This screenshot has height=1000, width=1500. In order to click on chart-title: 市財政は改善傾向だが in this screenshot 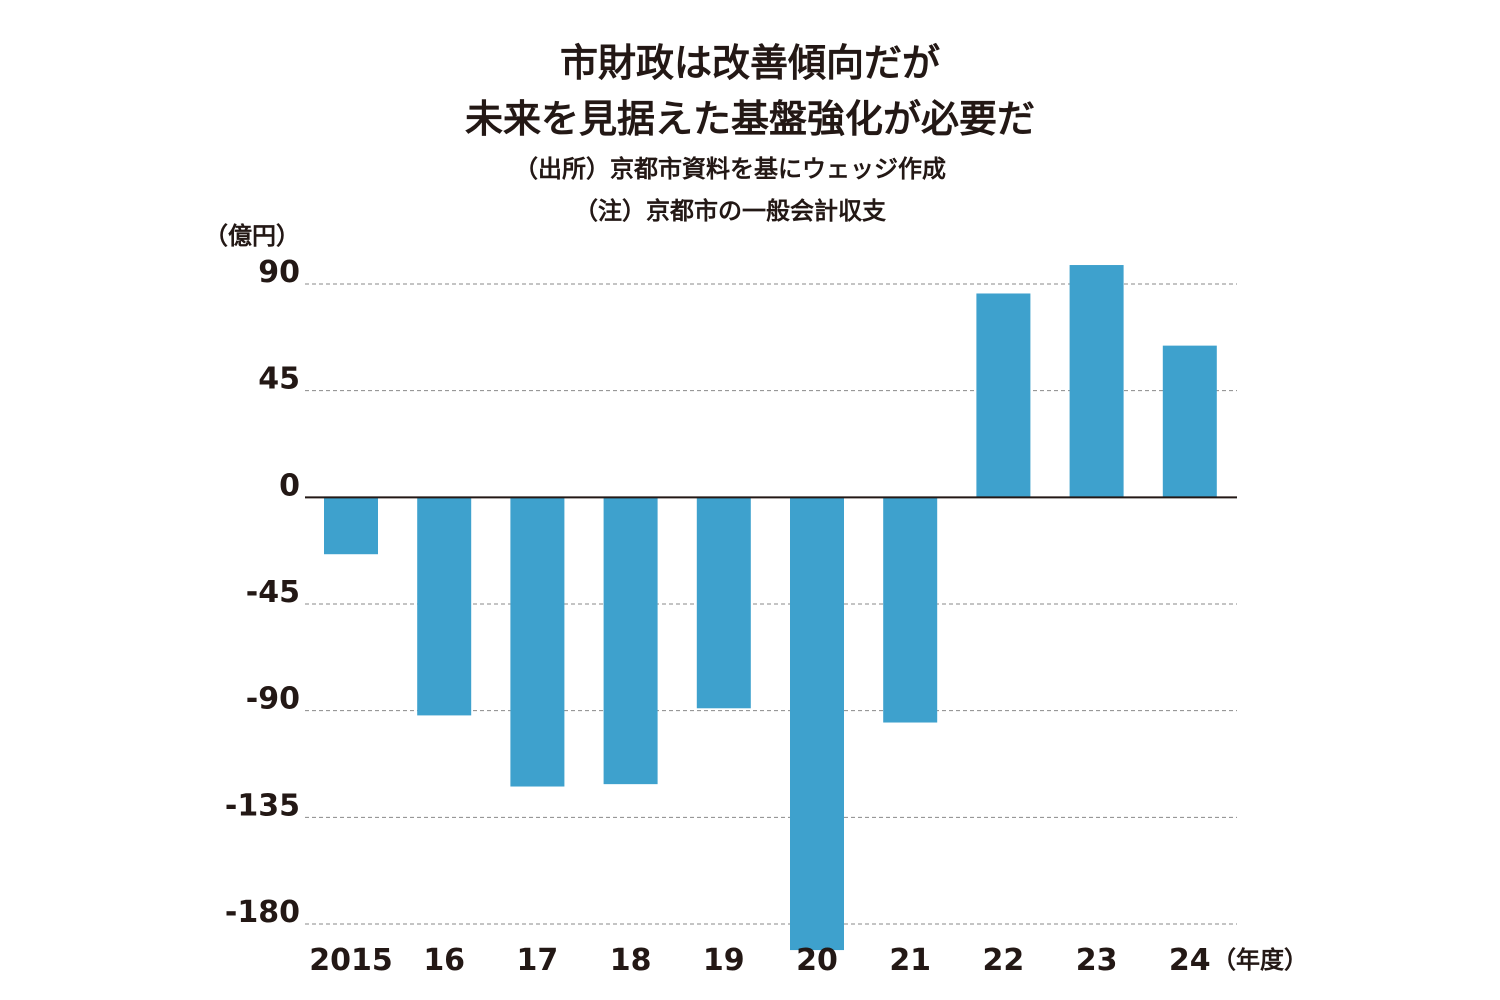, I will do `click(749, 63)`.